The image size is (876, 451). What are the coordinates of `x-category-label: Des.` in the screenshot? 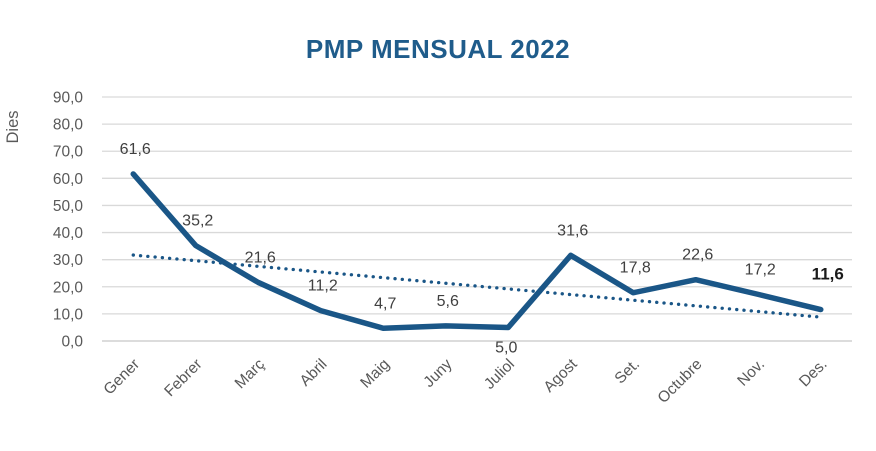 It's located at (813, 373).